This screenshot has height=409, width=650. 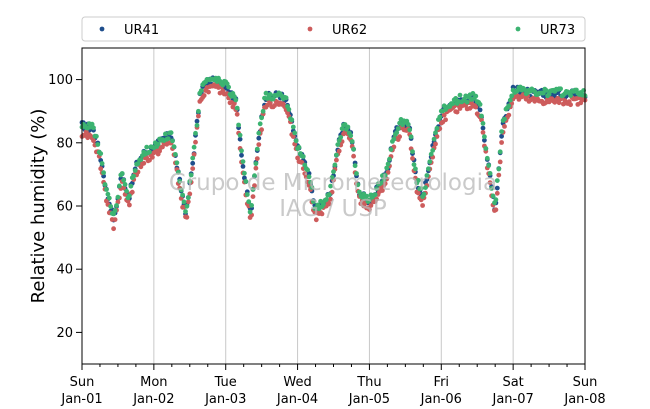 What do you see at coordinates (141, 30) in the screenshot?
I see `legend-label: UR41` at bounding box center [141, 30].